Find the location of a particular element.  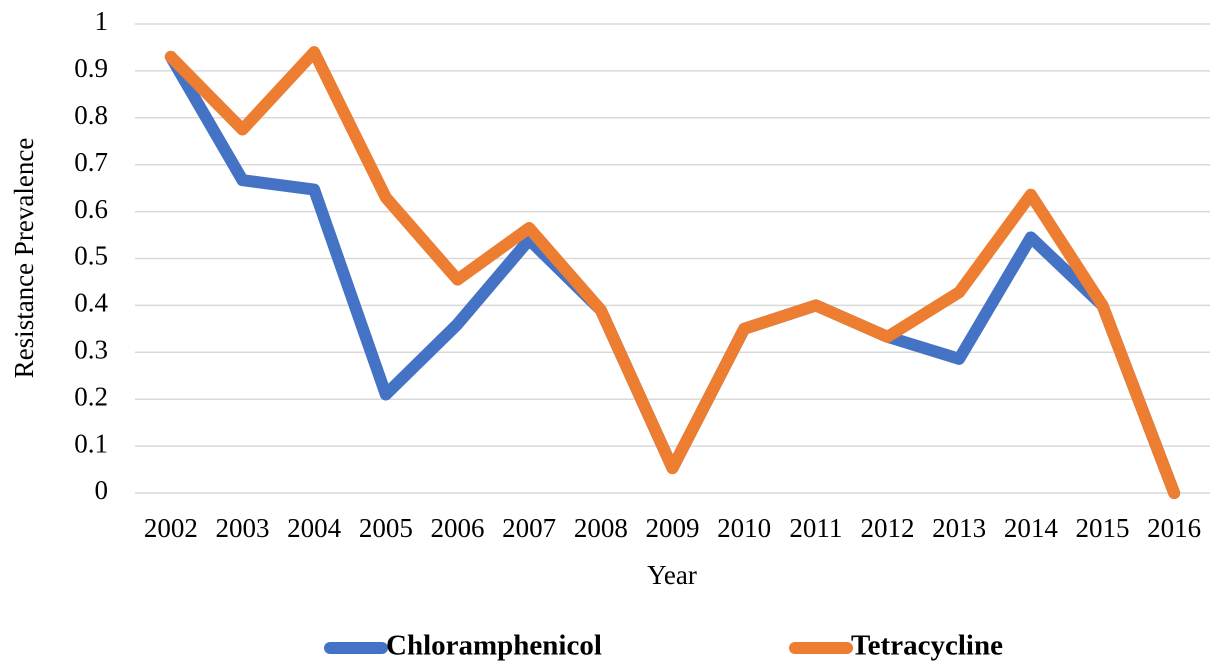

x-tick-label: 2005 is located at coordinates (386, 528).